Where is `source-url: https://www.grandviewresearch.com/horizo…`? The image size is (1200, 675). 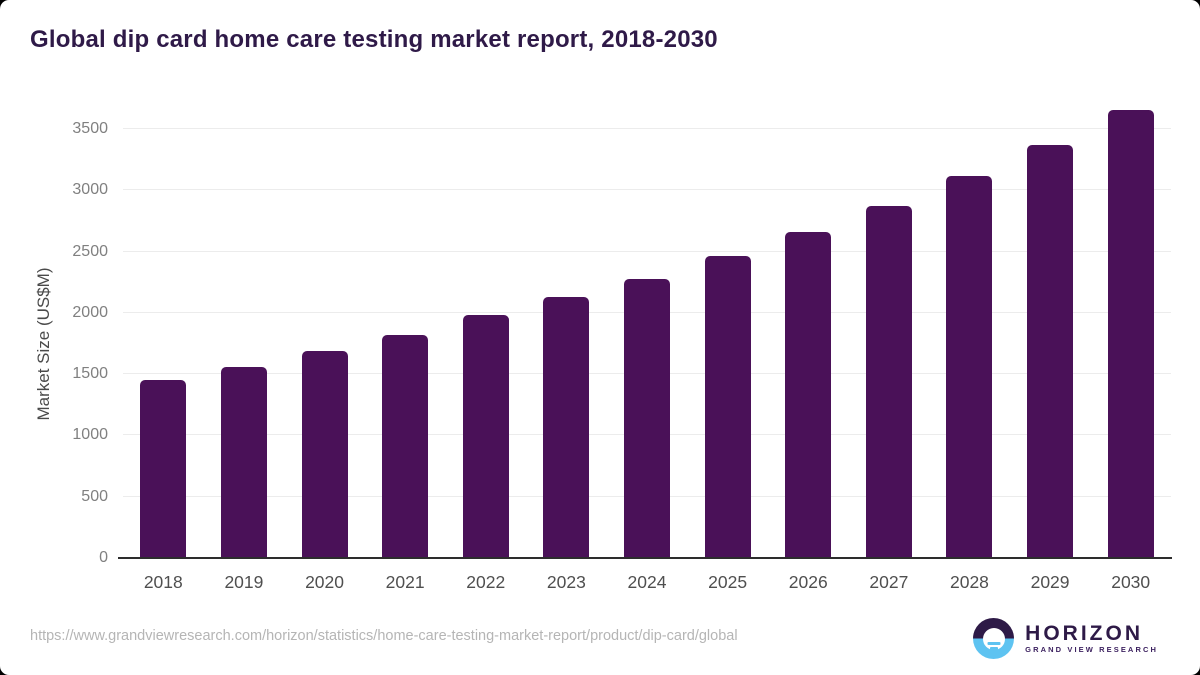 source-url: https://www.grandviewresearch.com/horizo… is located at coordinates (384, 636).